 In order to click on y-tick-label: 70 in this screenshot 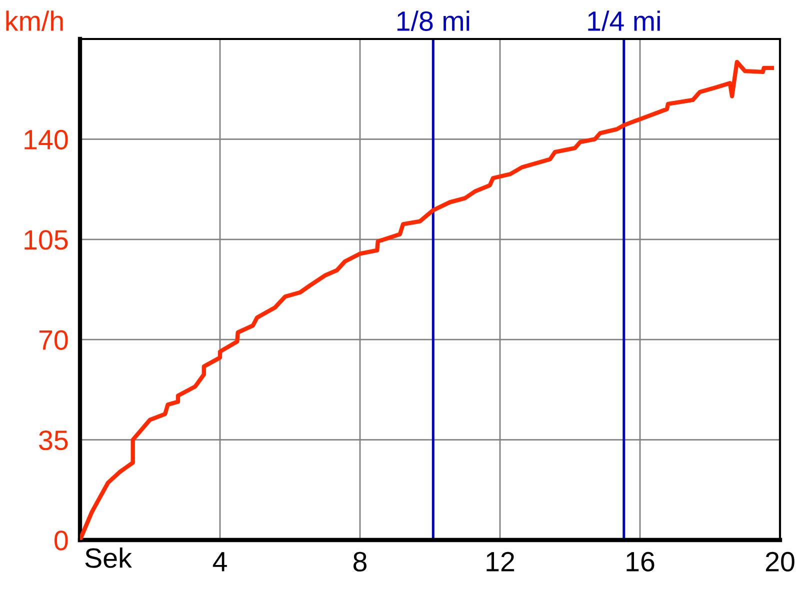, I will do `click(53, 340)`.